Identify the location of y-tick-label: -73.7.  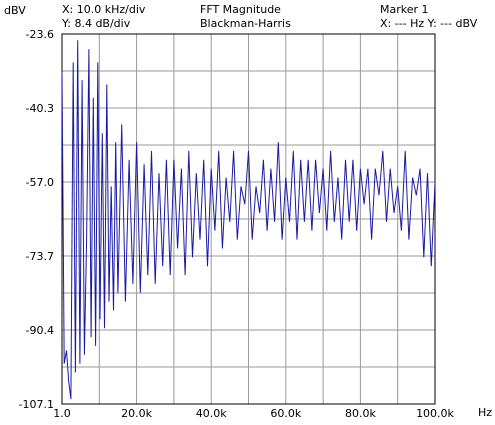
(39, 256).